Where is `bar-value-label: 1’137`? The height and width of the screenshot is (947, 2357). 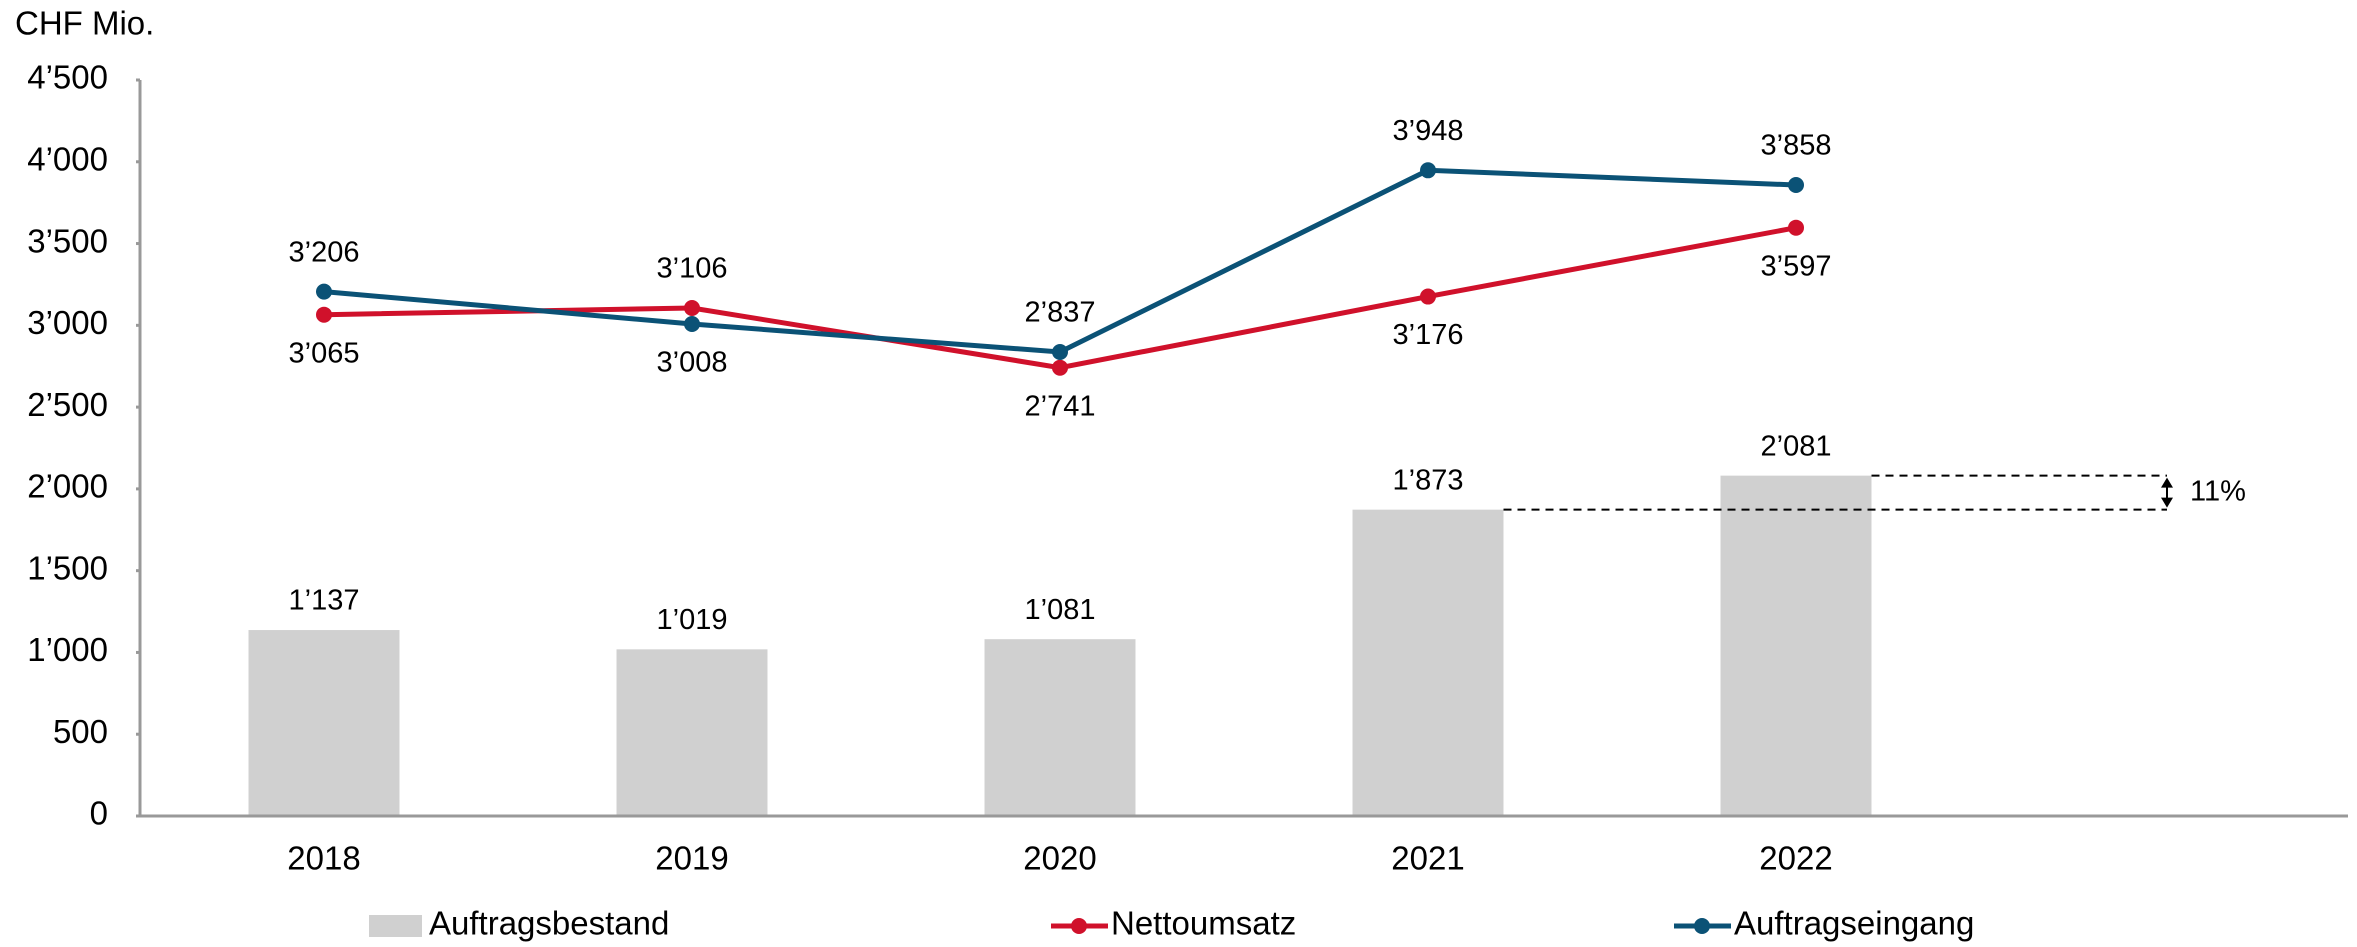 bar-value-label: 1’137 is located at coordinates (324, 601).